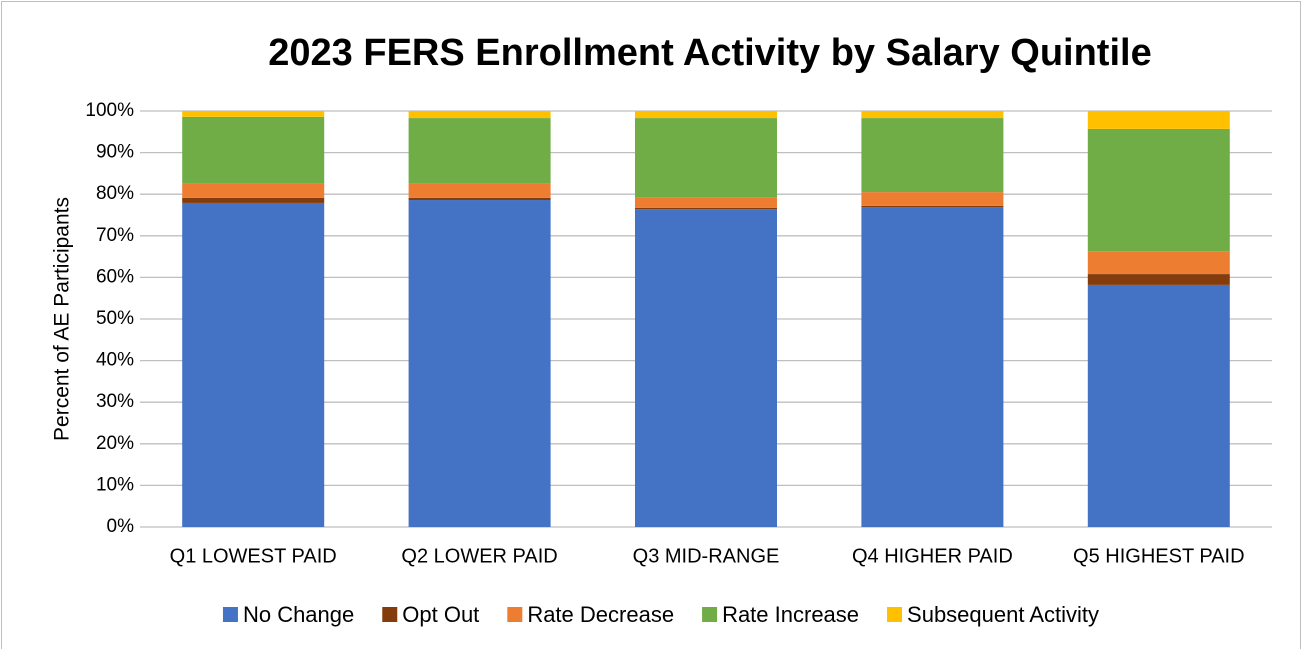 This screenshot has width=1302, height=649. Describe the element at coordinates (790, 614) in the screenshot. I see `legend-label: Rate Increase` at that location.